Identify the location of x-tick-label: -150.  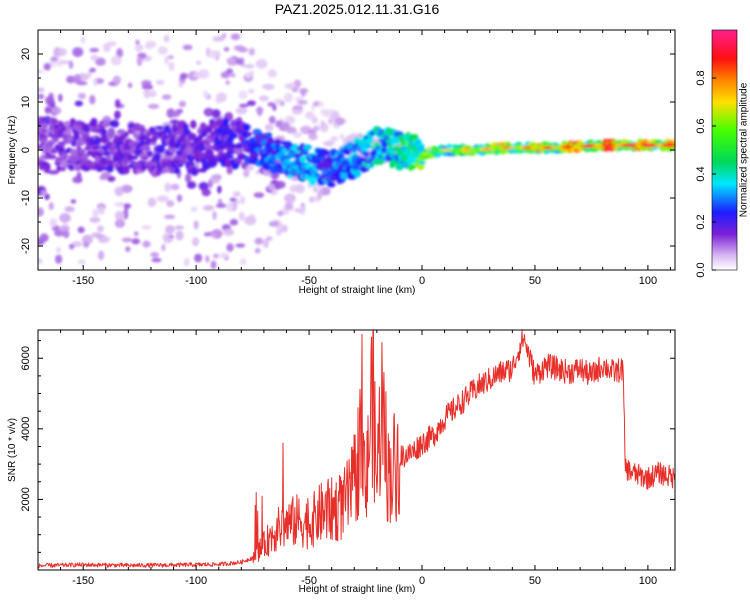
(83, 281).